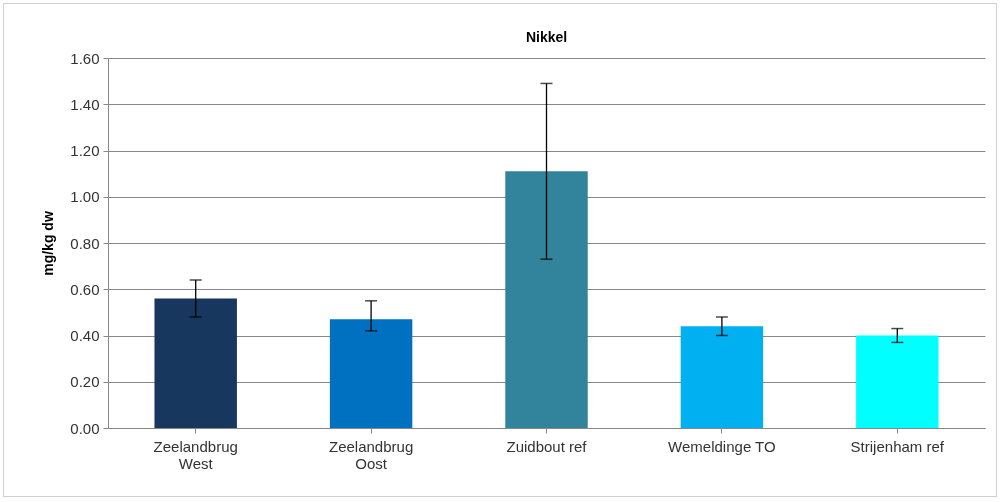  I want to click on y-tick-label: 1.40, so click(85, 104).